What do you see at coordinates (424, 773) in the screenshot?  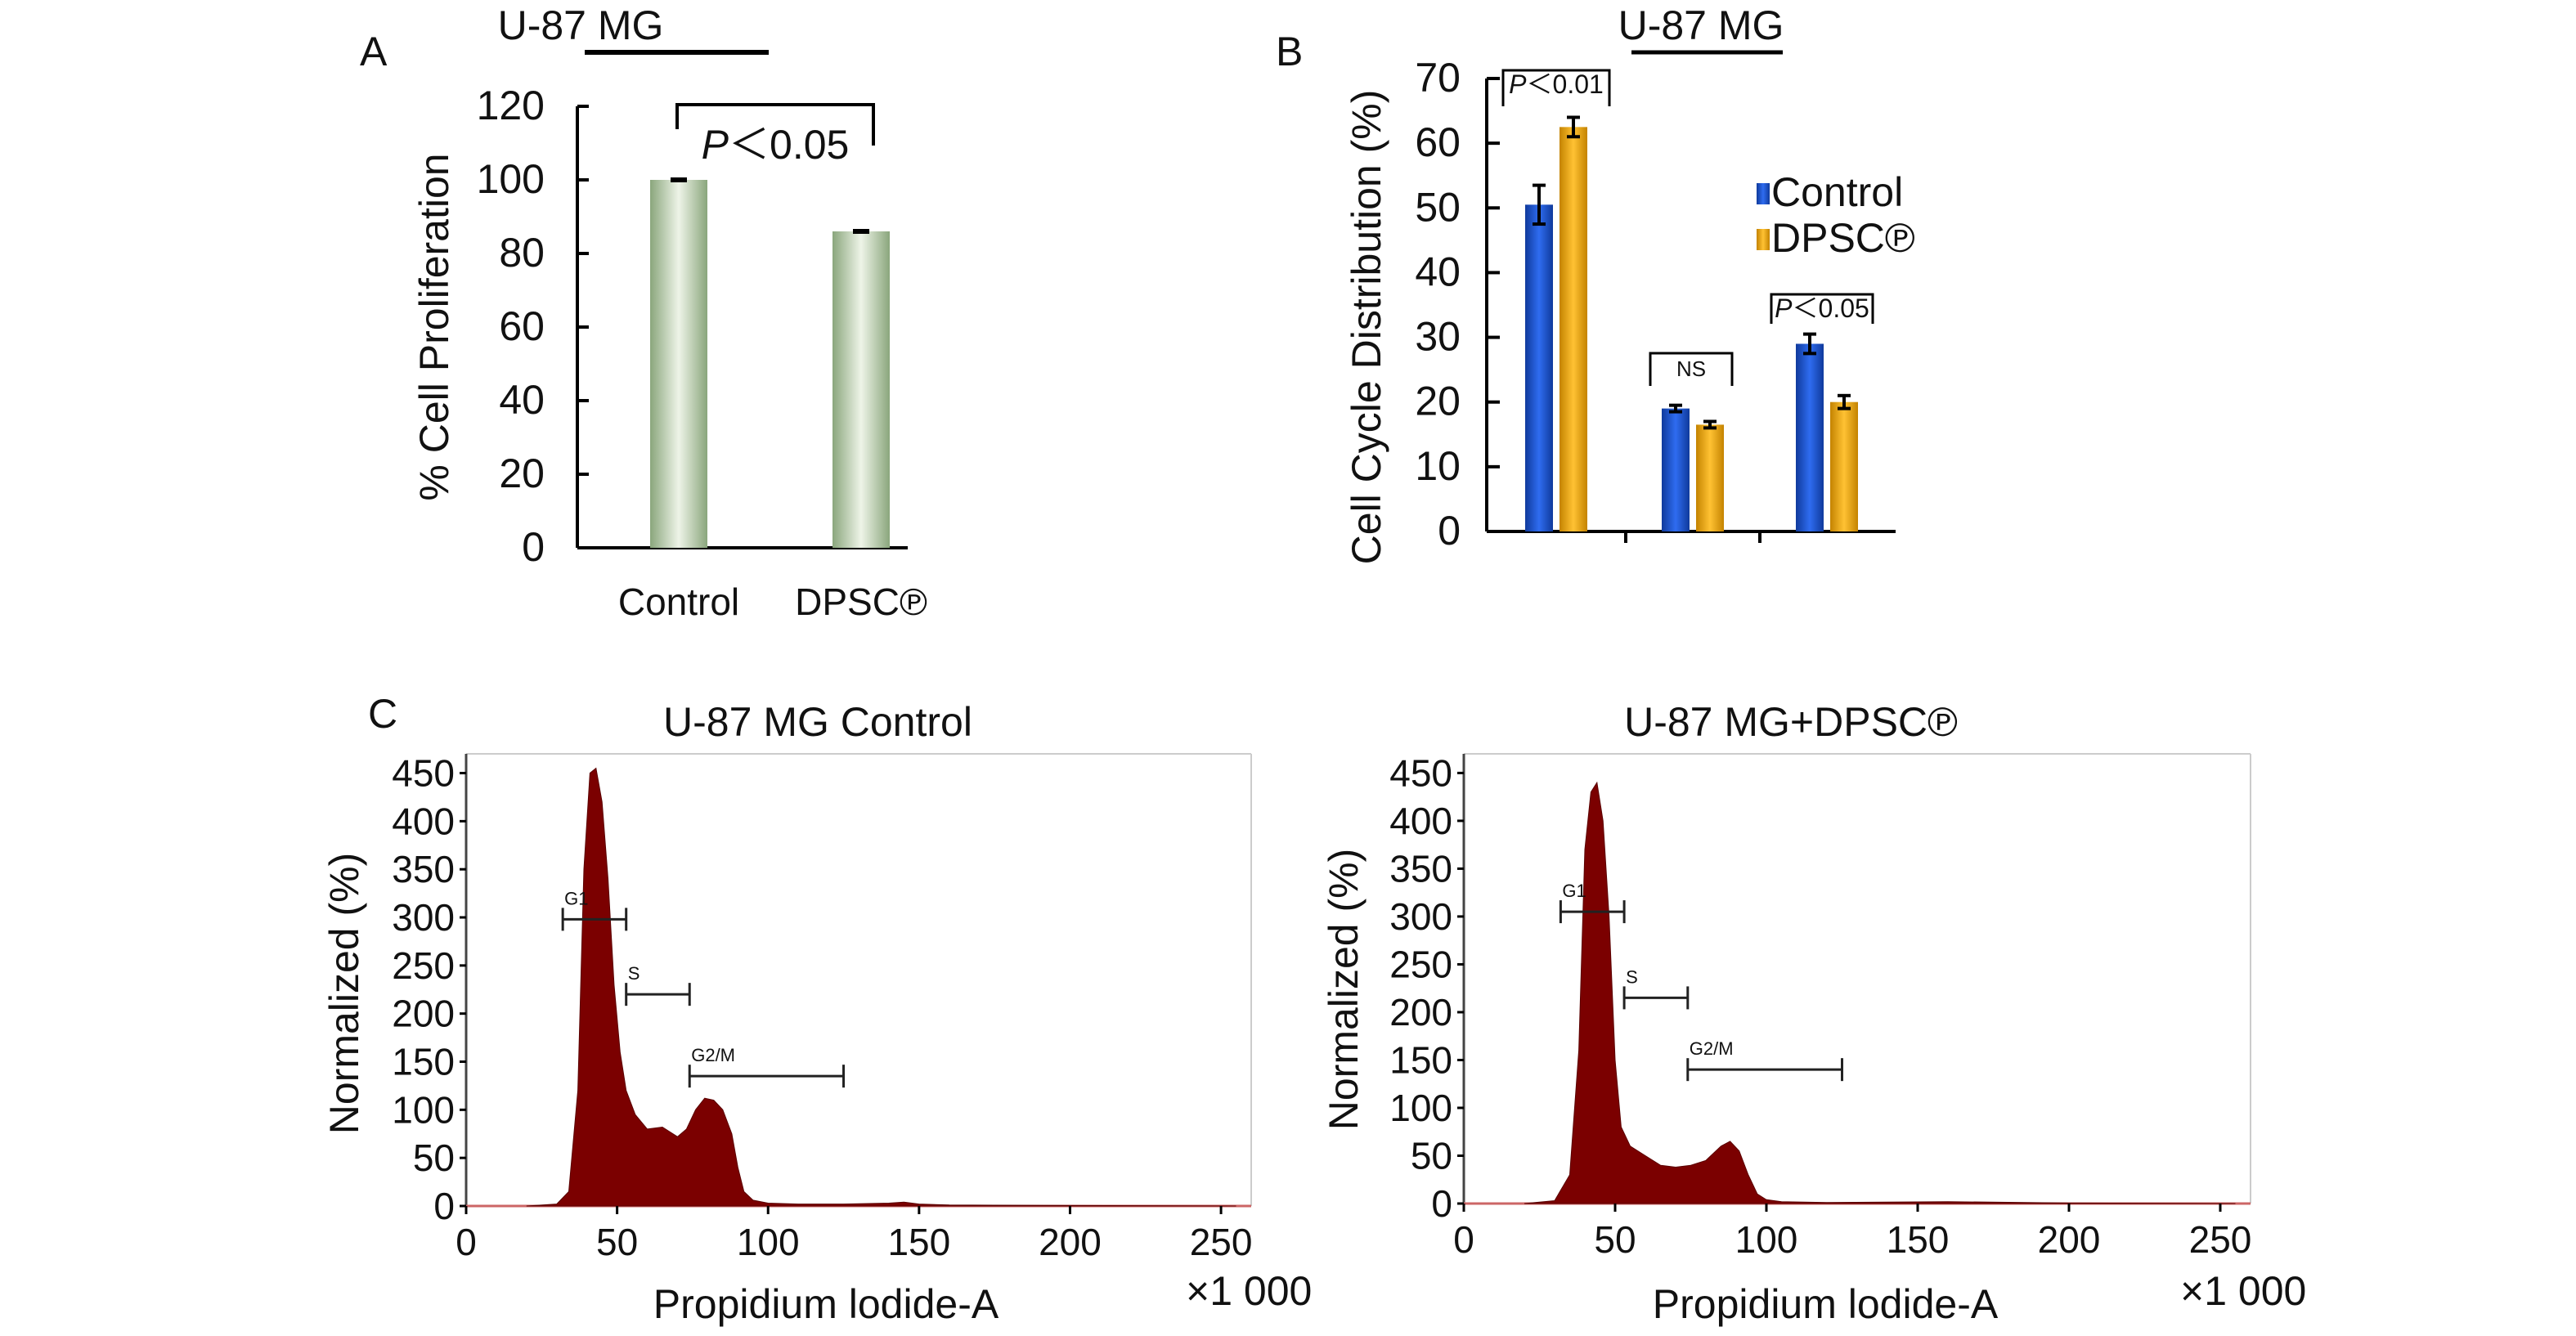 I see `c1-ytick-label-9: 450` at bounding box center [424, 773].